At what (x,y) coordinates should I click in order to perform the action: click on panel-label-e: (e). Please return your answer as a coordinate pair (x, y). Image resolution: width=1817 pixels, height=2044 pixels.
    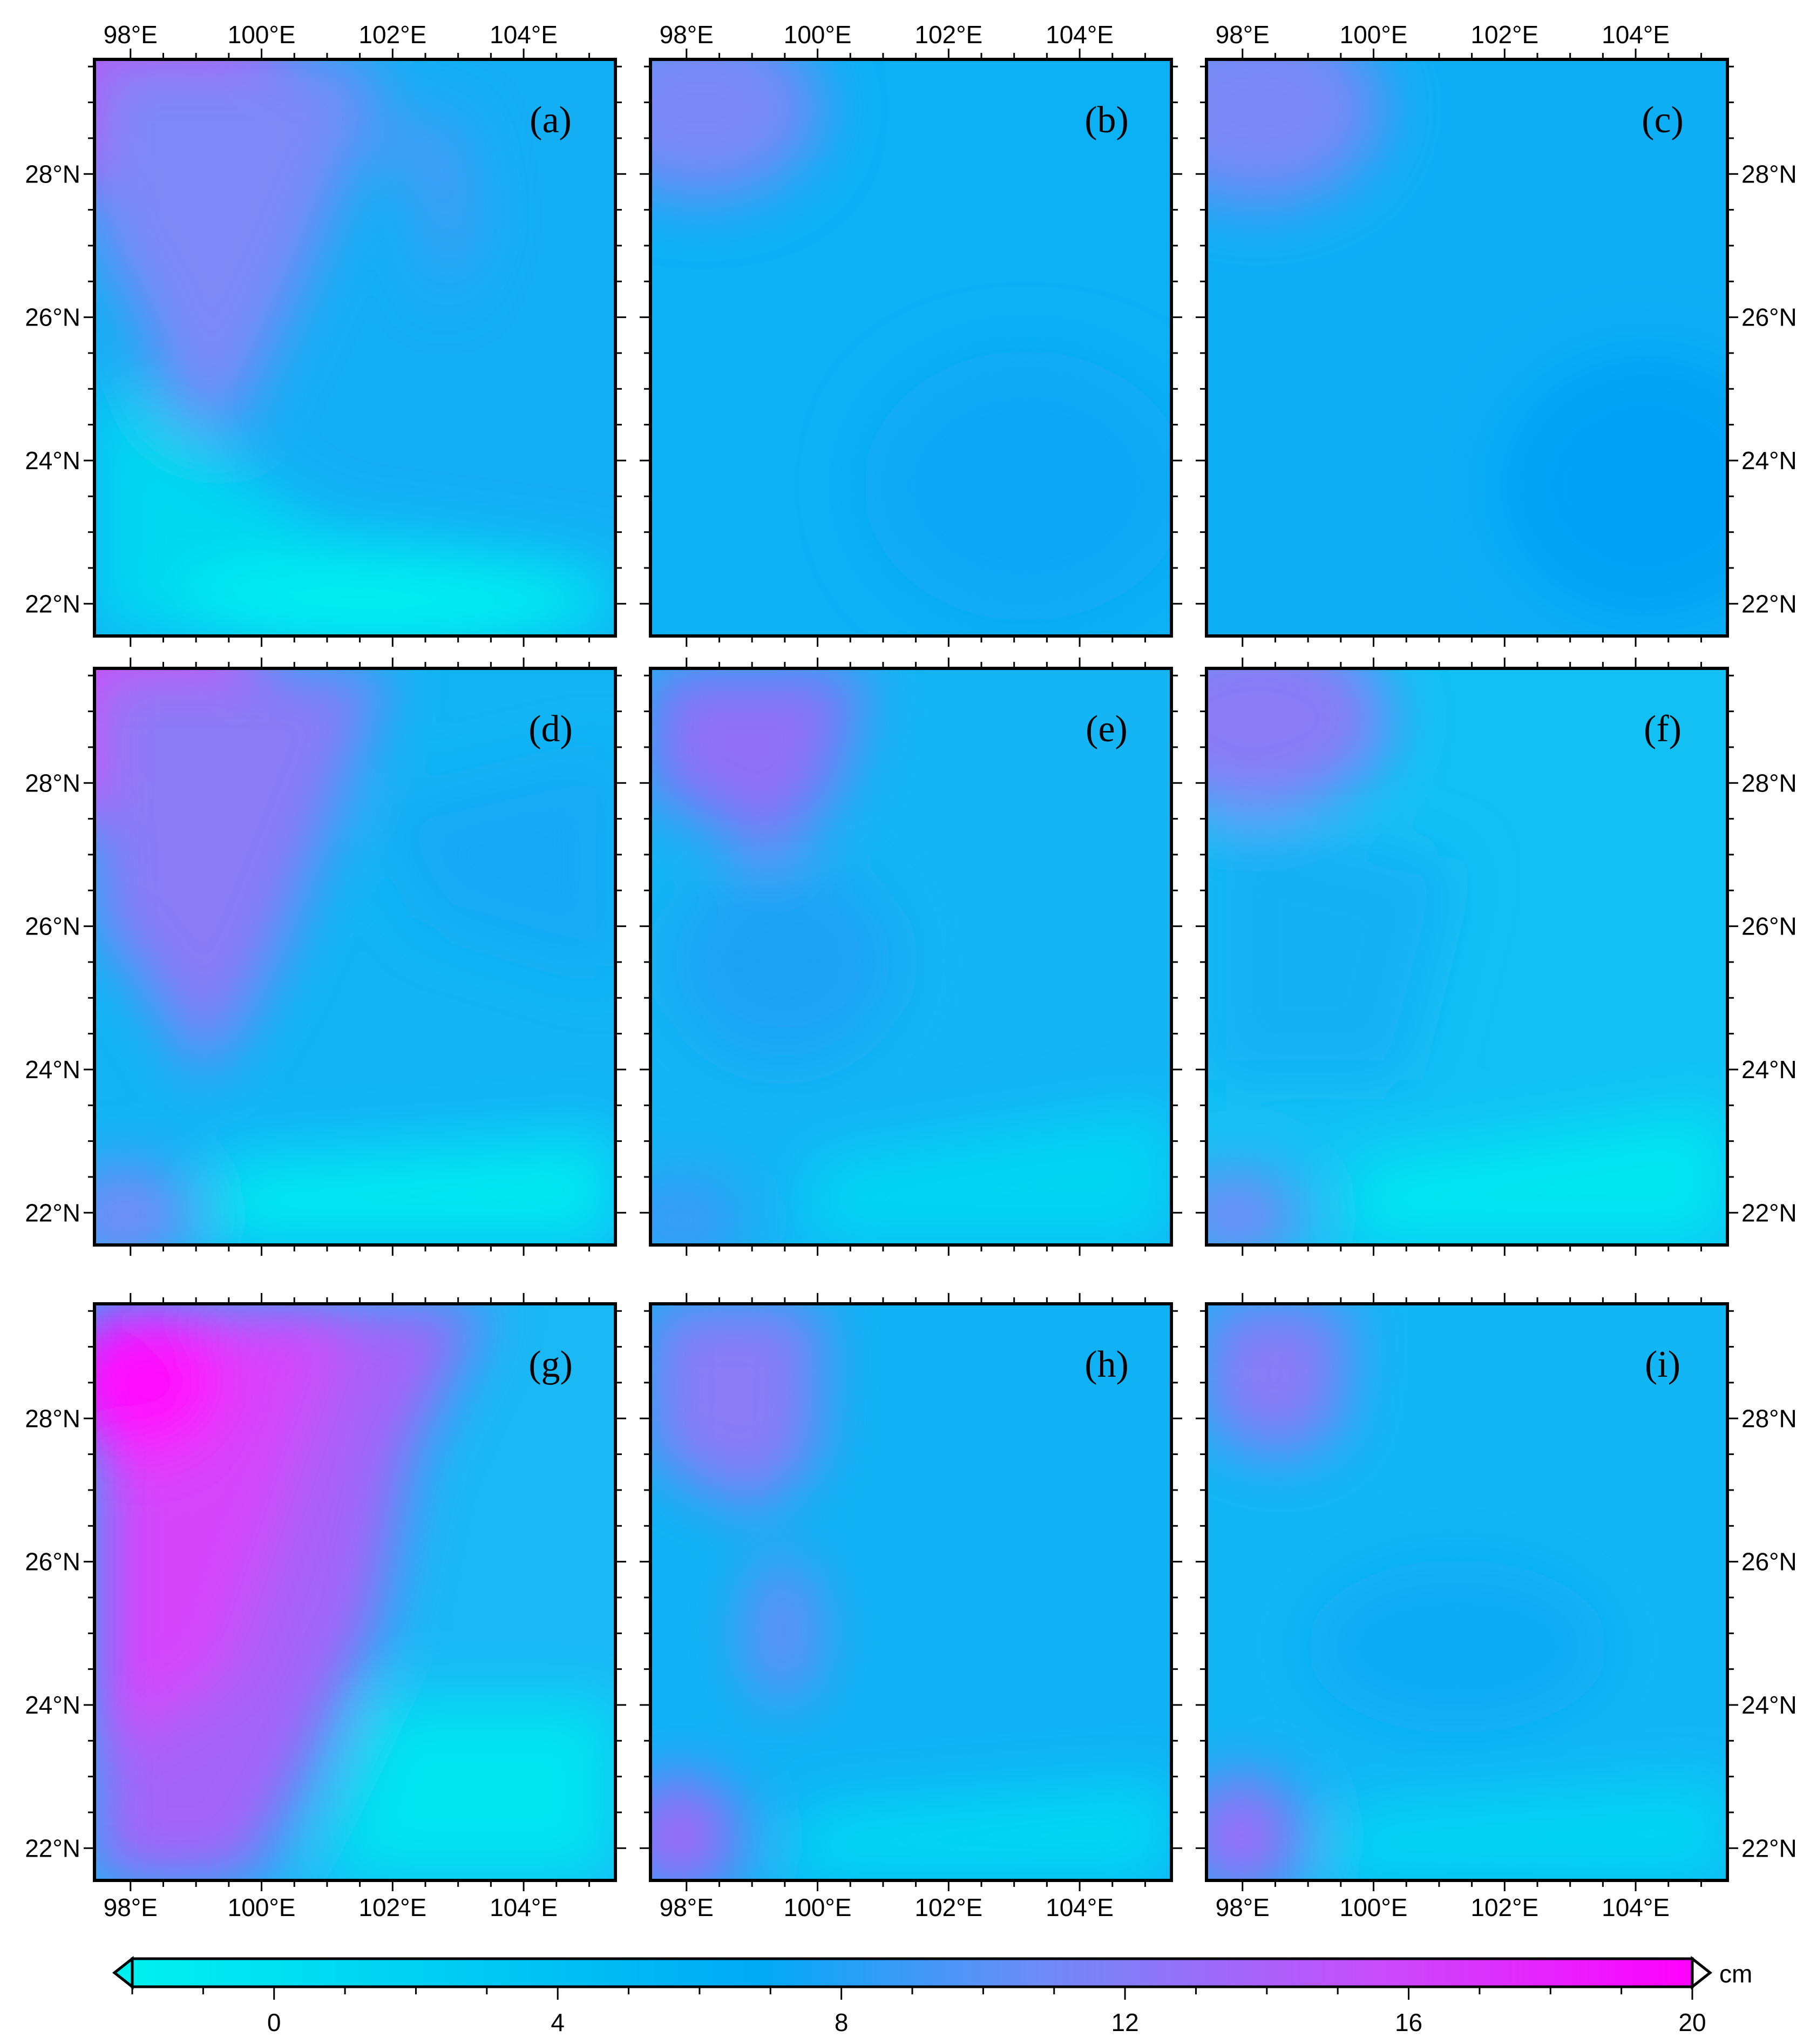
    Looking at the image, I should click on (1107, 729).